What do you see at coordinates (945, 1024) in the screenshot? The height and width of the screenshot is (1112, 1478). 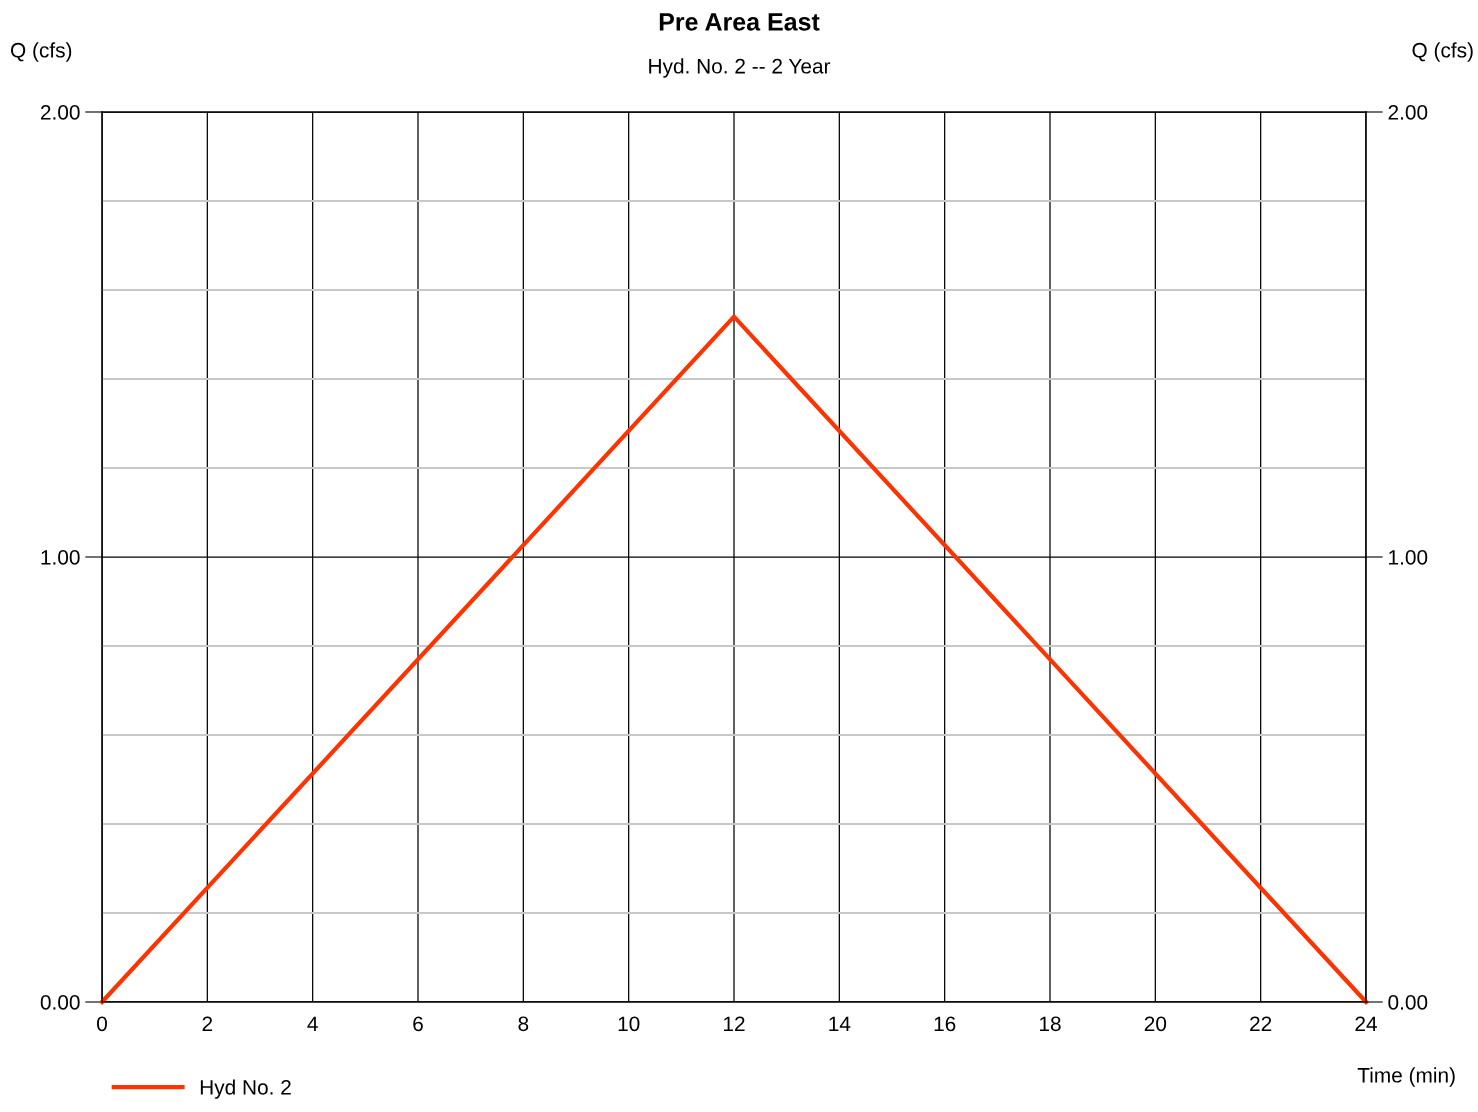 I see `x-tick-label: 16` at bounding box center [945, 1024].